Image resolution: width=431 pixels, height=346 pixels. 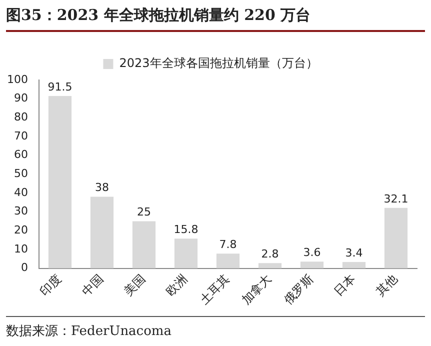 What do you see at coordinates (21, 117) in the screenshot?
I see `y-tick-label: 80` at bounding box center [21, 117].